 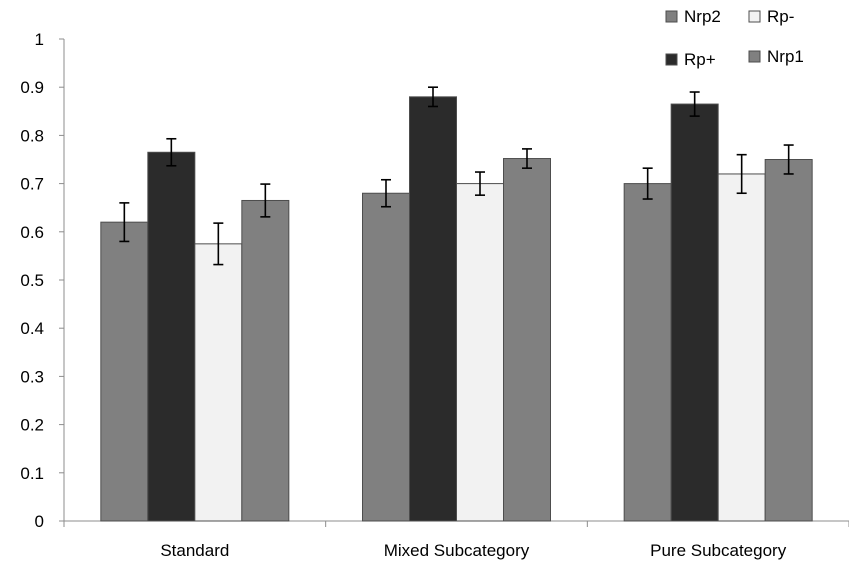 What do you see at coordinates (734, 38) in the screenshot?
I see `legend: Nrp2 Rp- Rp+ Nrp1` at bounding box center [734, 38].